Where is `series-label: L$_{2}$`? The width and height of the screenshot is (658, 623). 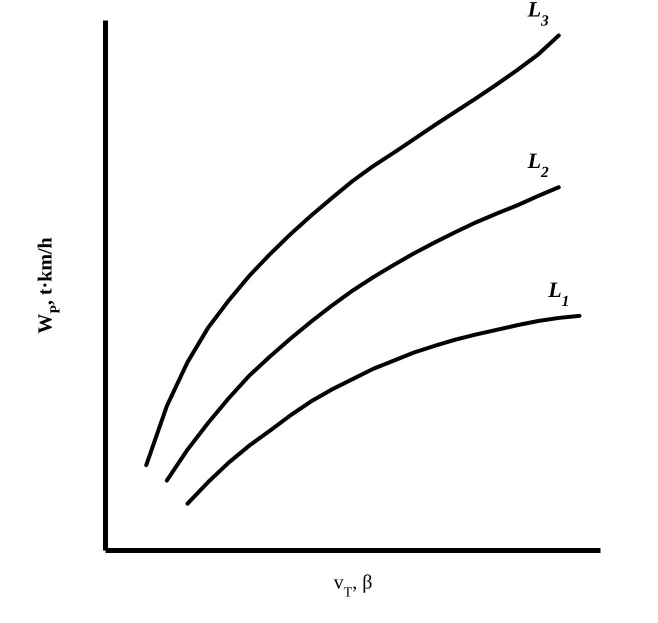
series-label: L$_{2}$ is located at coordinates (538, 164).